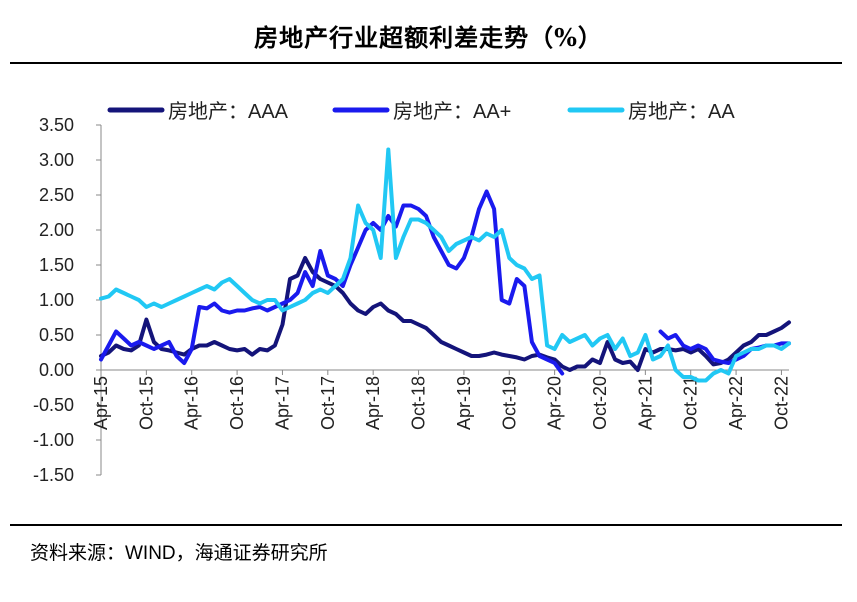 The height and width of the screenshot is (602, 857). Describe the element at coordinates (53, 405) in the screenshot. I see `y-tick-label: -0.50` at that location.